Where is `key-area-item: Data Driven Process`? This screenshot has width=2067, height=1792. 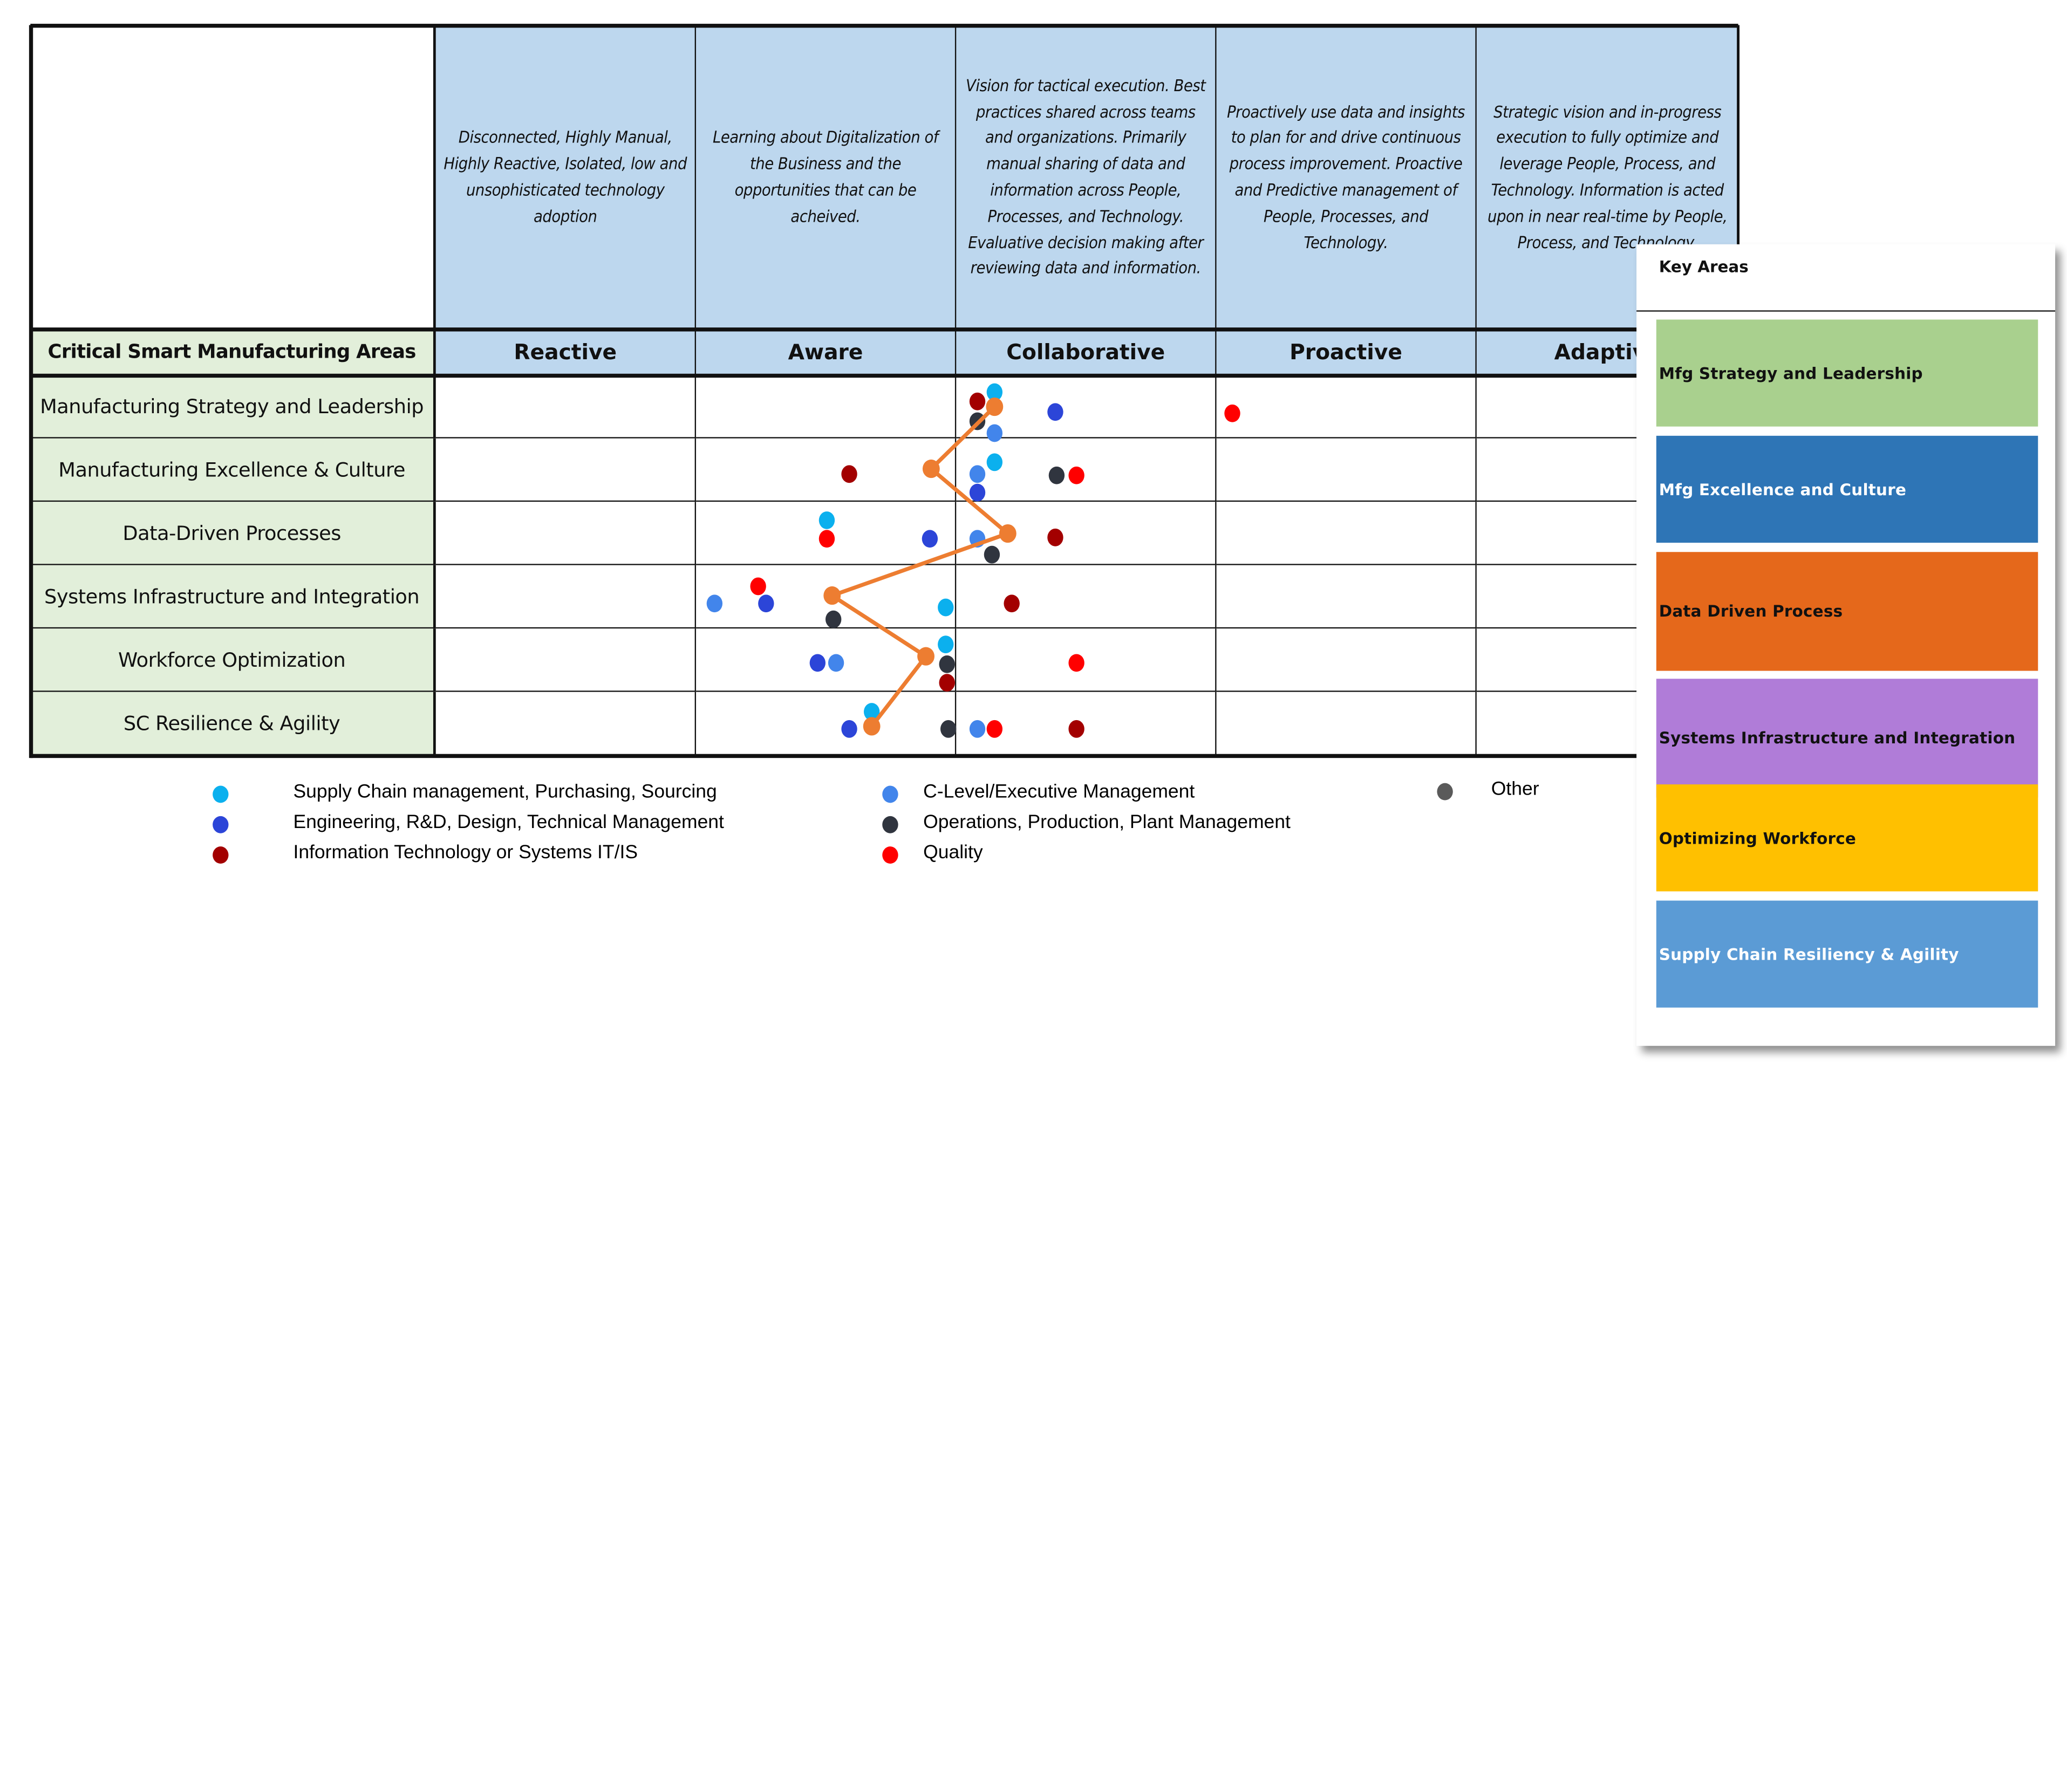
key-area-item: Data Driven Process is located at coordinates (1847, 611).